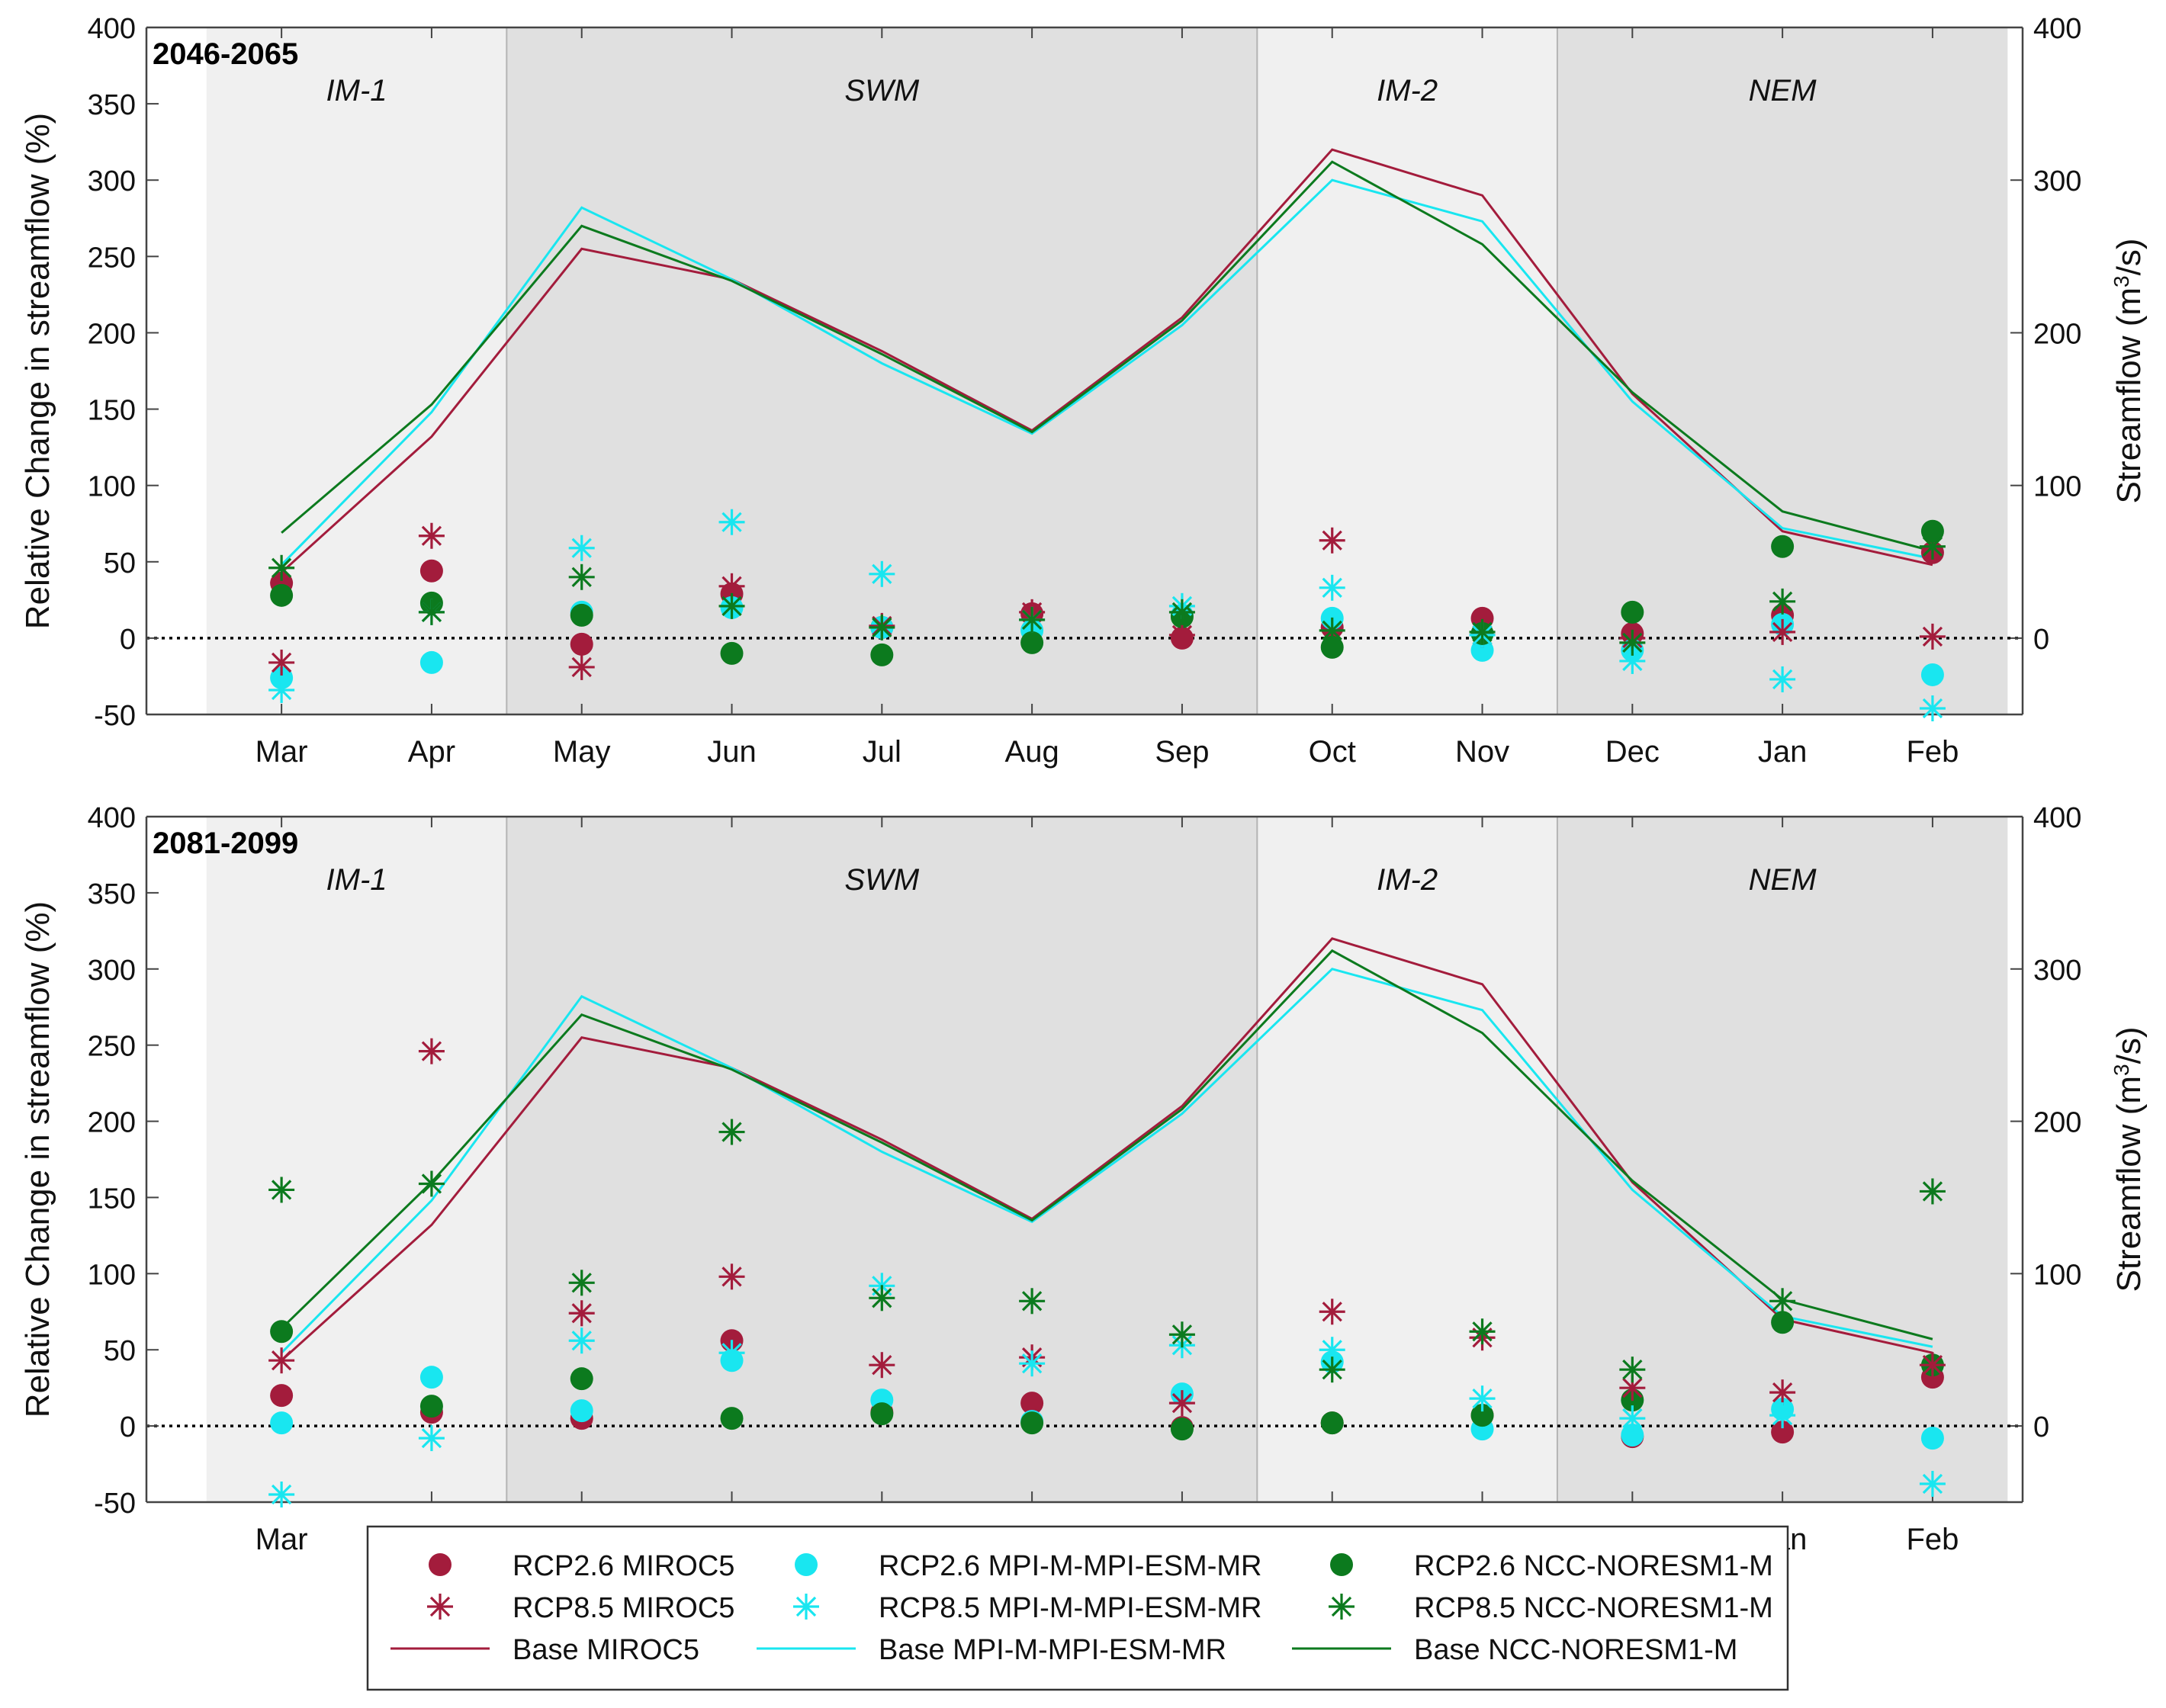 The height and width of the screenshot is (1708, 2166). Describe the element at coordinates (431, 662) in the screenshot. I see `point-rcp26_mpi-Apr` at that location.